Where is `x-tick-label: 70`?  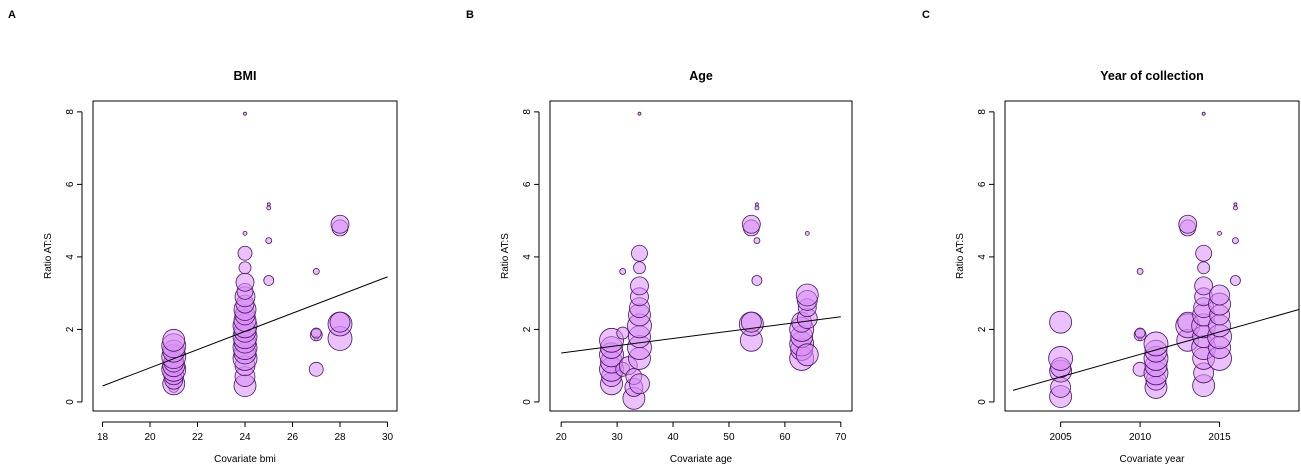 x-tick-label: 70 is located at coordinates (841, 437).